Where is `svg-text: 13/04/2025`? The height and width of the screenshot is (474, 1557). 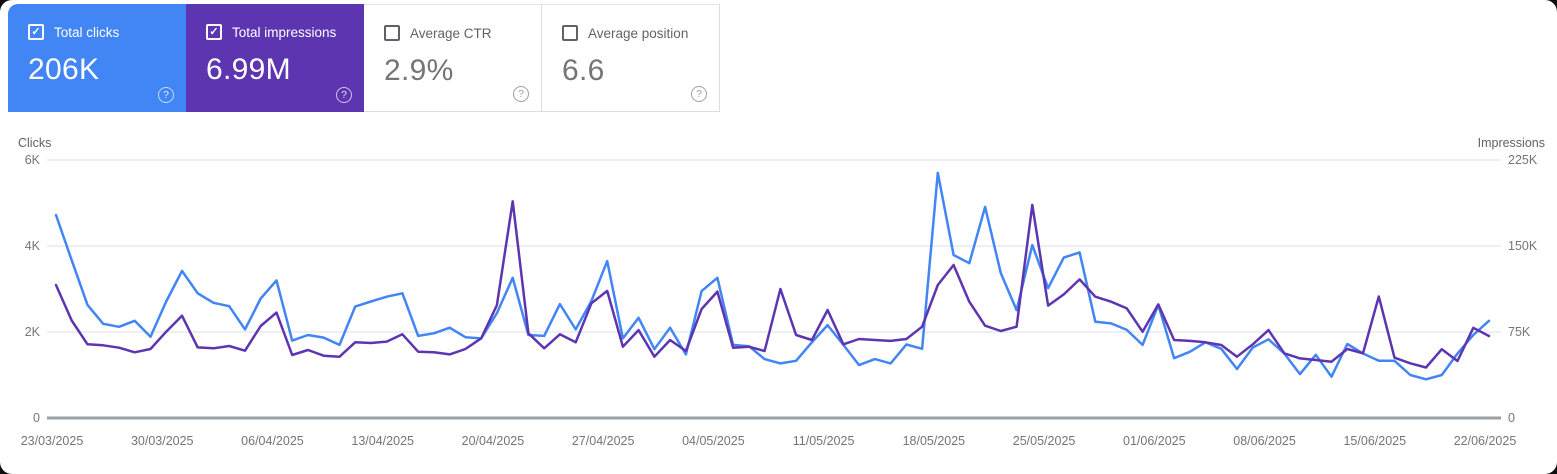 svg-text: 13/04/2025 is located at coordinates (382, 441).